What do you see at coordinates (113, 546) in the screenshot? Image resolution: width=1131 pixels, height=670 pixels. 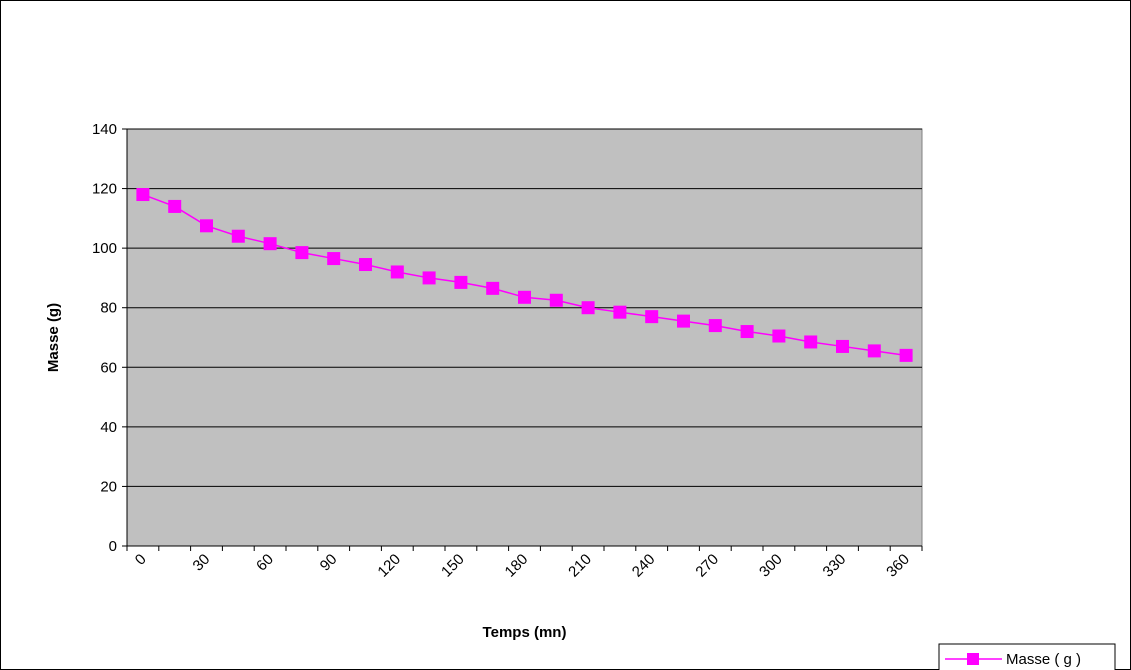 I see `y-tick-label: 0` at bounding box center [113, 546].